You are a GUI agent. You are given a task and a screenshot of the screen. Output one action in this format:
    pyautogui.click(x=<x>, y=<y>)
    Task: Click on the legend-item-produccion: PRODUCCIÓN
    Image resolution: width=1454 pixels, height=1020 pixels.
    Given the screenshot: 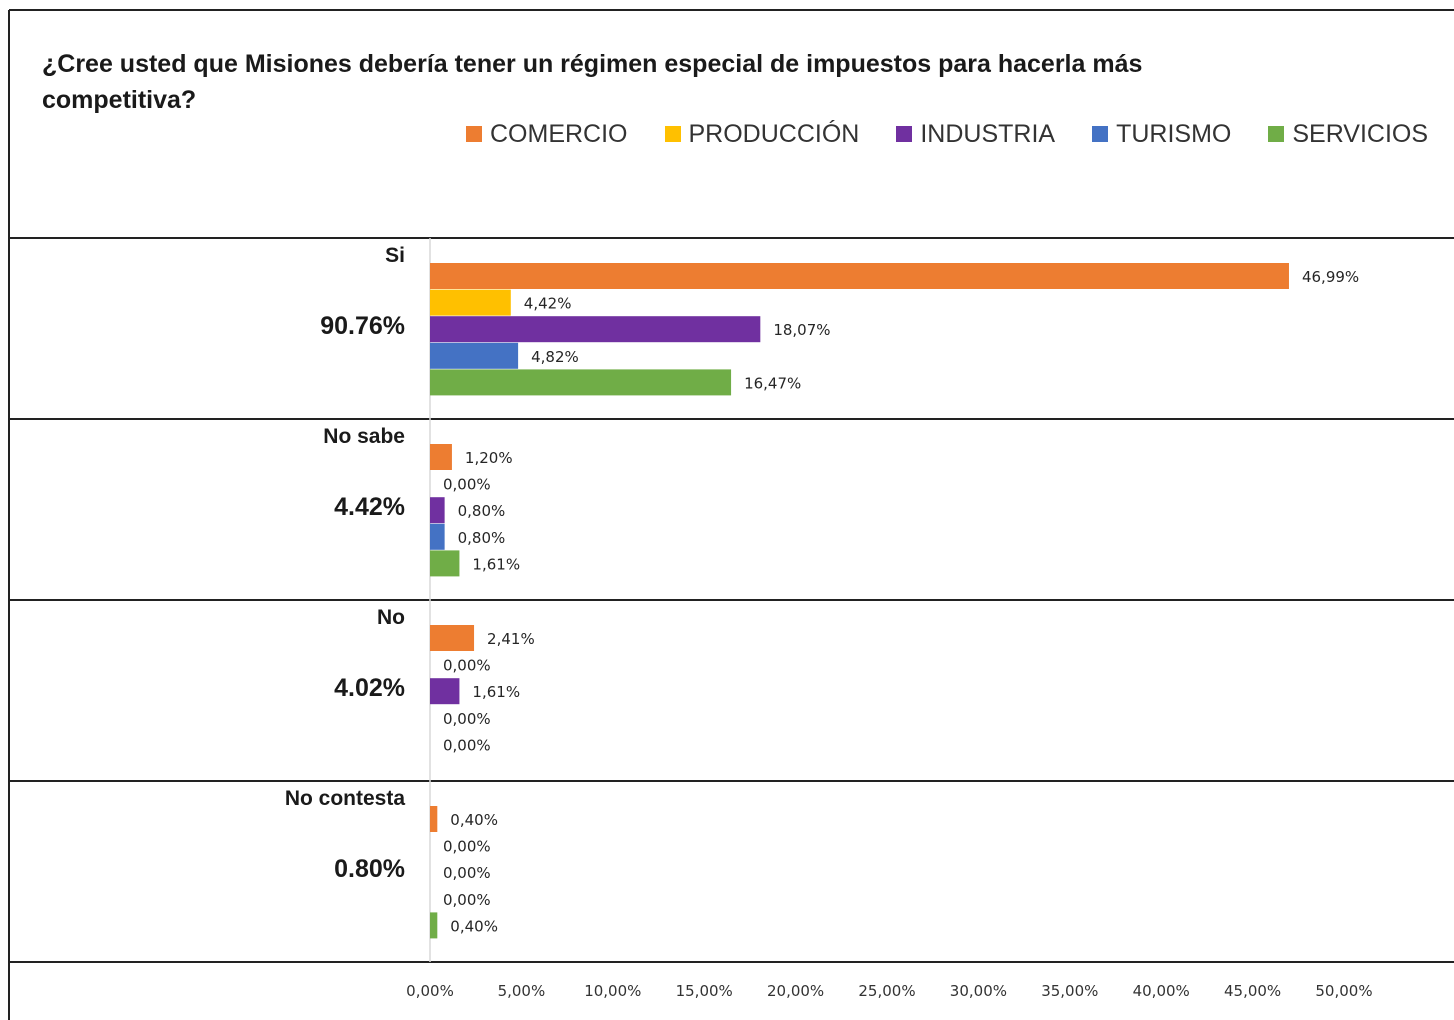 What is the action you would take?
    pyautogui.click(x=762, y=134)
    